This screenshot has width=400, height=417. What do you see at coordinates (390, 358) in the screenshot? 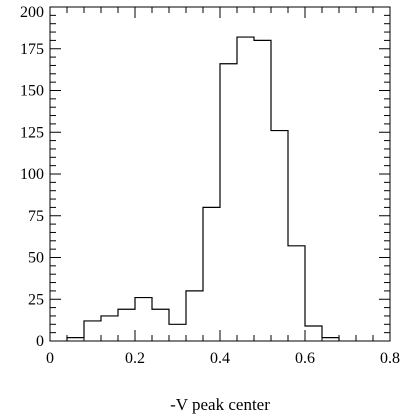
I see `x-tick-label: 0.8` at bounding box center [390, 358].